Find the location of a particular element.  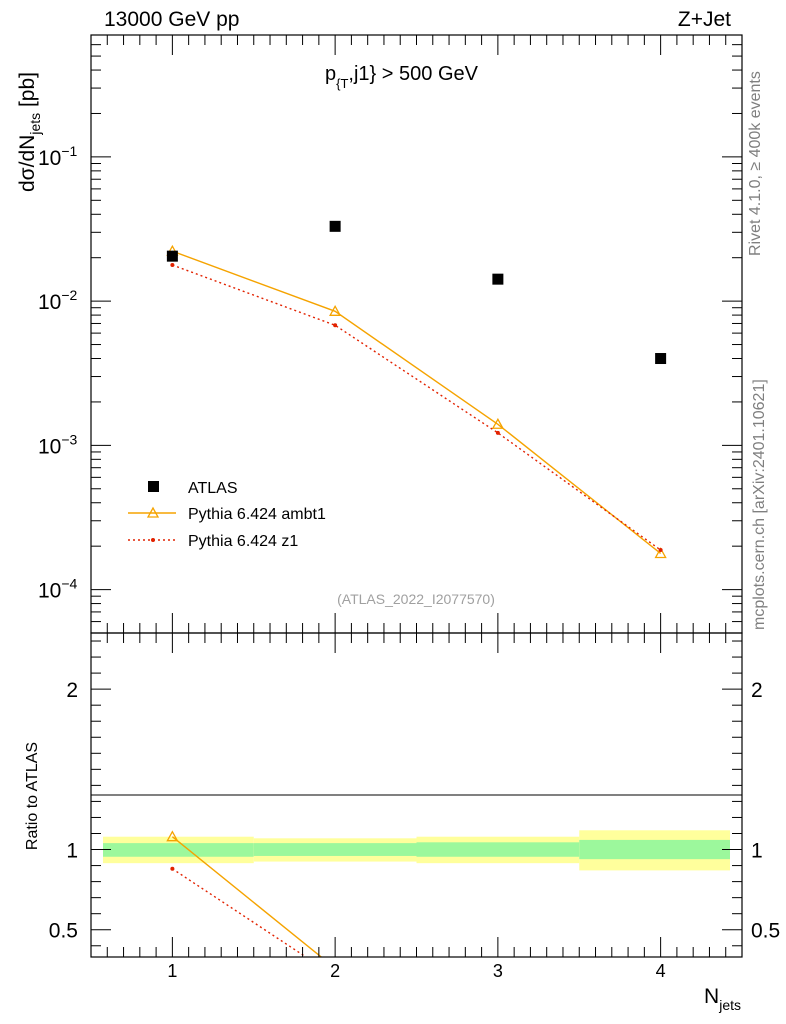

ratio-series-group is located at coordinates (244, 893).